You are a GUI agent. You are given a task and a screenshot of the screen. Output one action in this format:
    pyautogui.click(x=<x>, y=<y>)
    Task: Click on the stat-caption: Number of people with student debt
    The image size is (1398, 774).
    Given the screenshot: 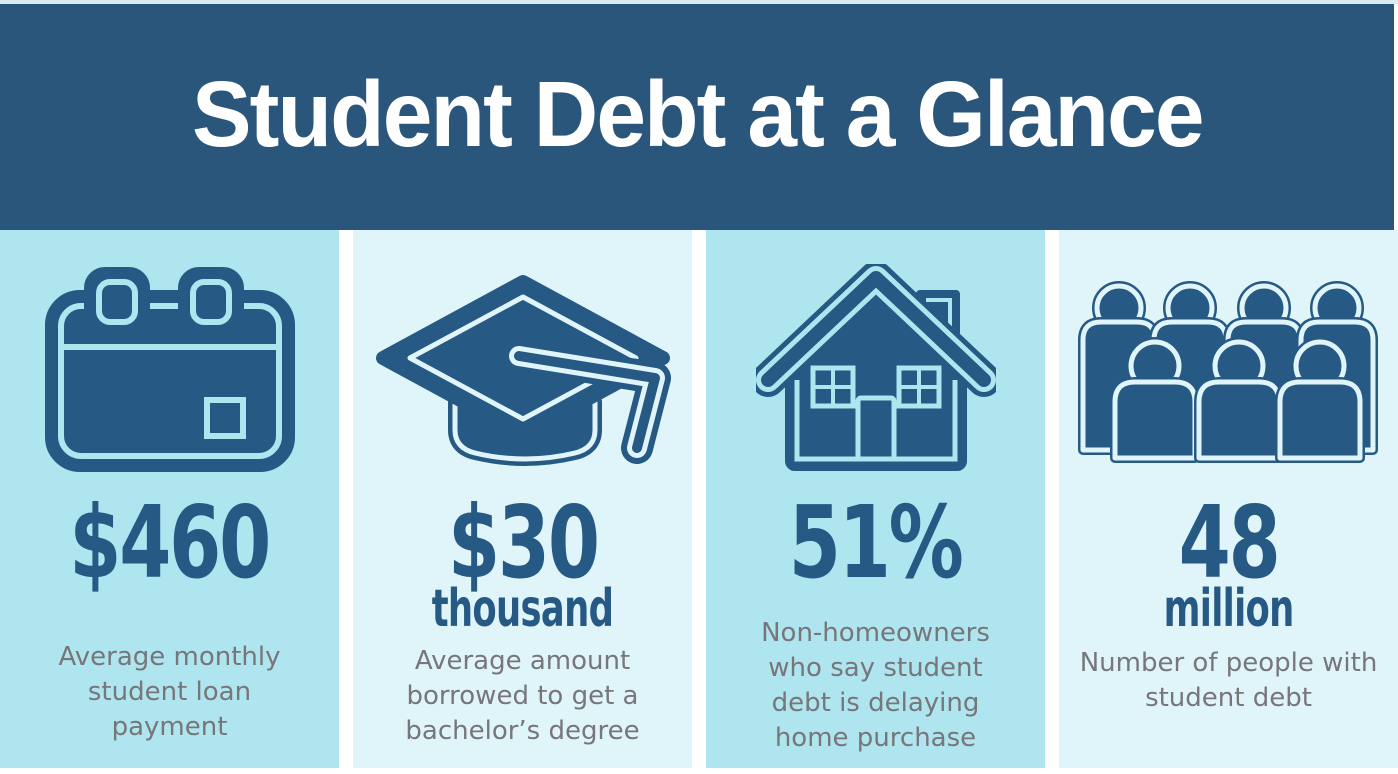 What is the action you would take?
    pyautogui.click(x=1229, y=681)
    